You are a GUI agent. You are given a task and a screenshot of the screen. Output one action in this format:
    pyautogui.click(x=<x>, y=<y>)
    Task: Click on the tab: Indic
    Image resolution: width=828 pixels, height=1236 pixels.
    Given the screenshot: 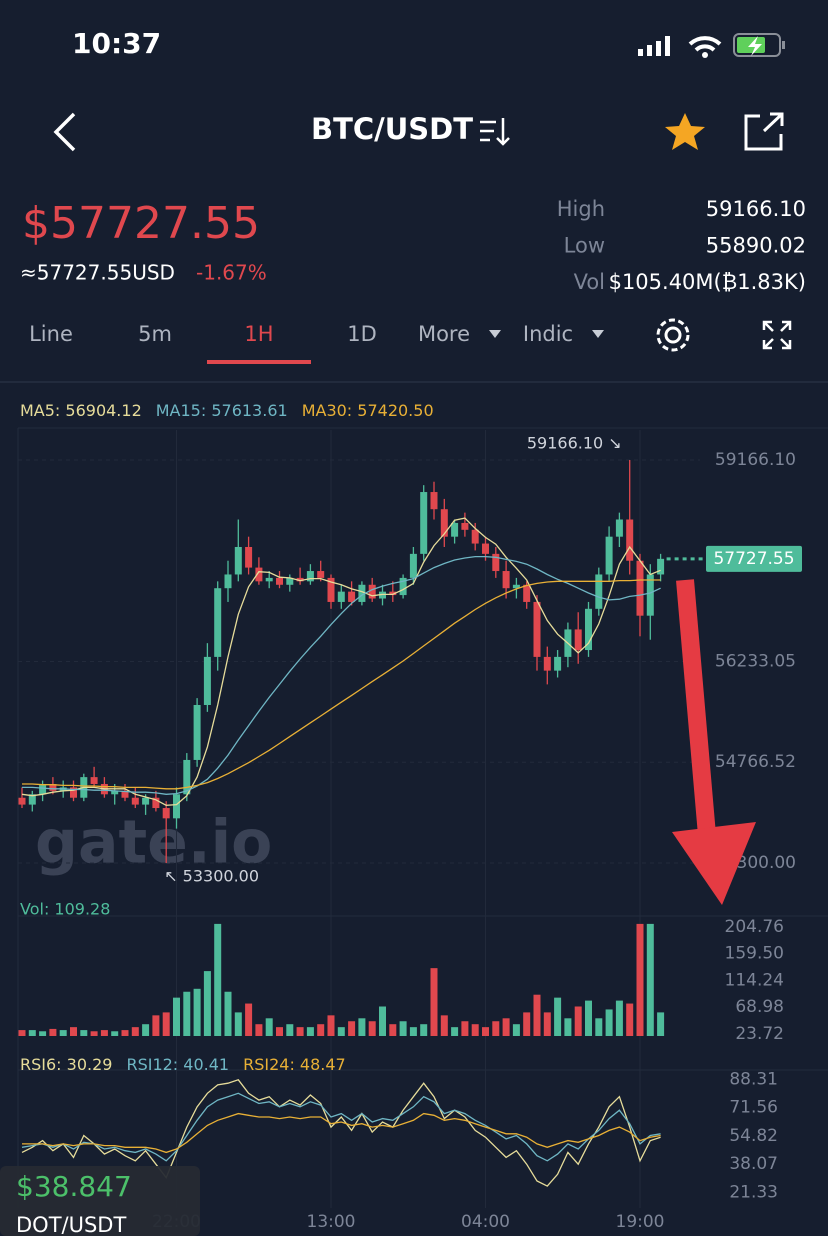 What is the action you would take?
    pyautogui.click(x=548, y=334)
    